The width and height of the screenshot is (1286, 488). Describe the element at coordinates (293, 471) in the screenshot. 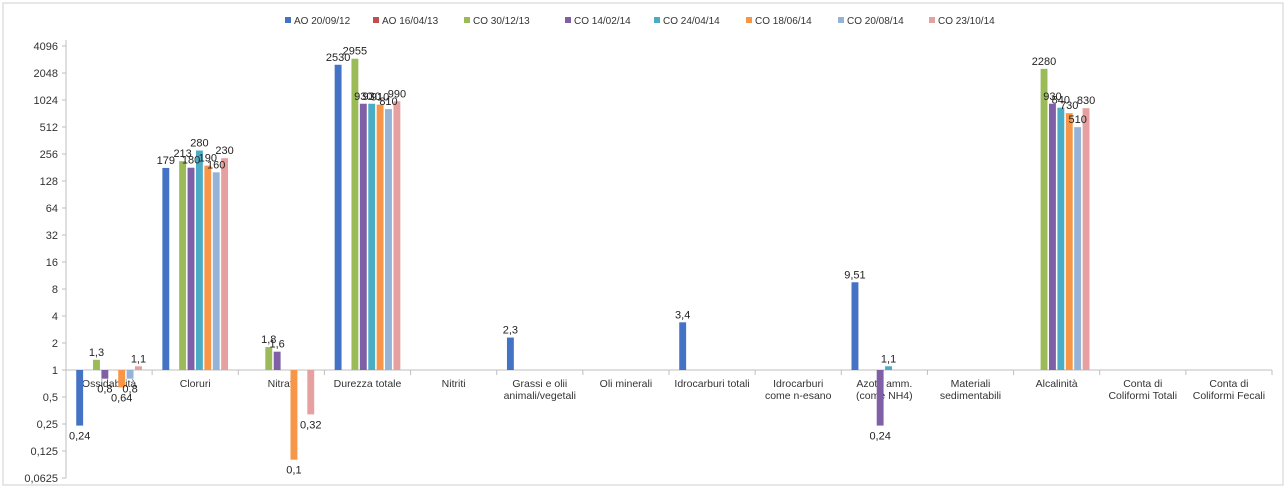

I see `data-label: 0,1` at that location.